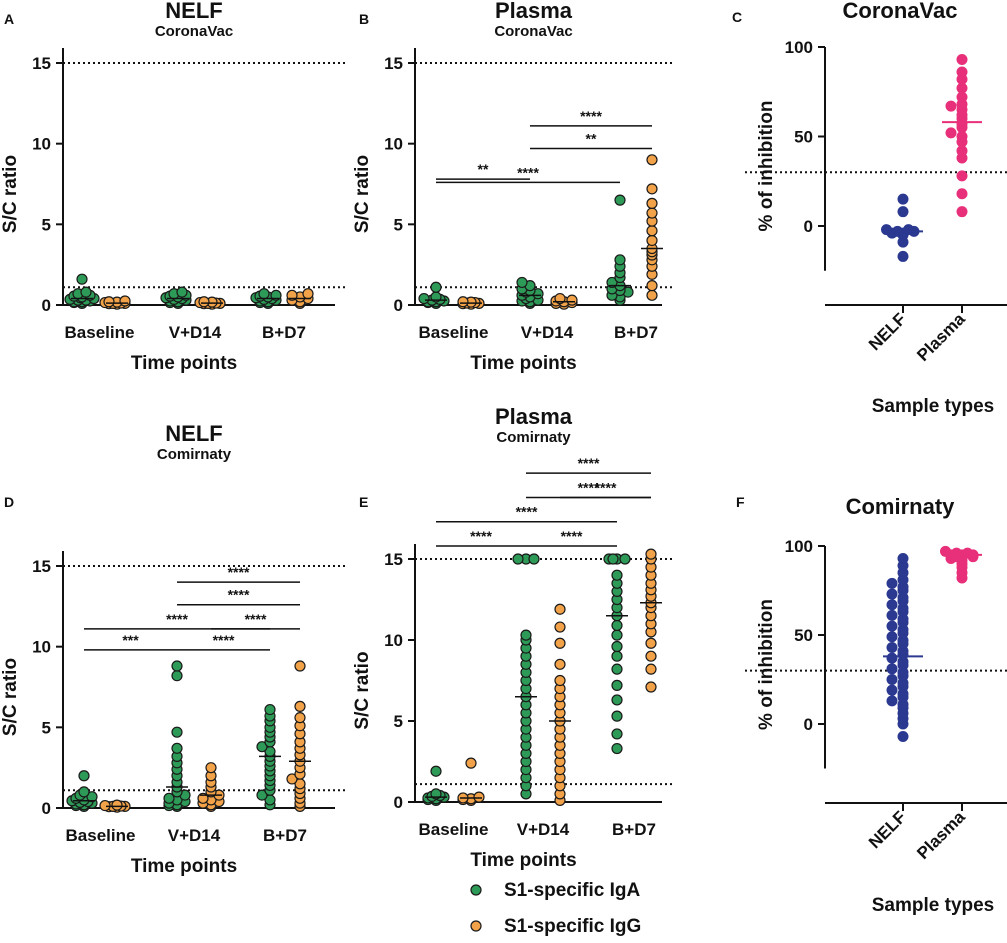 The height and width of the screenshot is (943, 1007). I want to click on panel-letter: C, so click(737, 17).